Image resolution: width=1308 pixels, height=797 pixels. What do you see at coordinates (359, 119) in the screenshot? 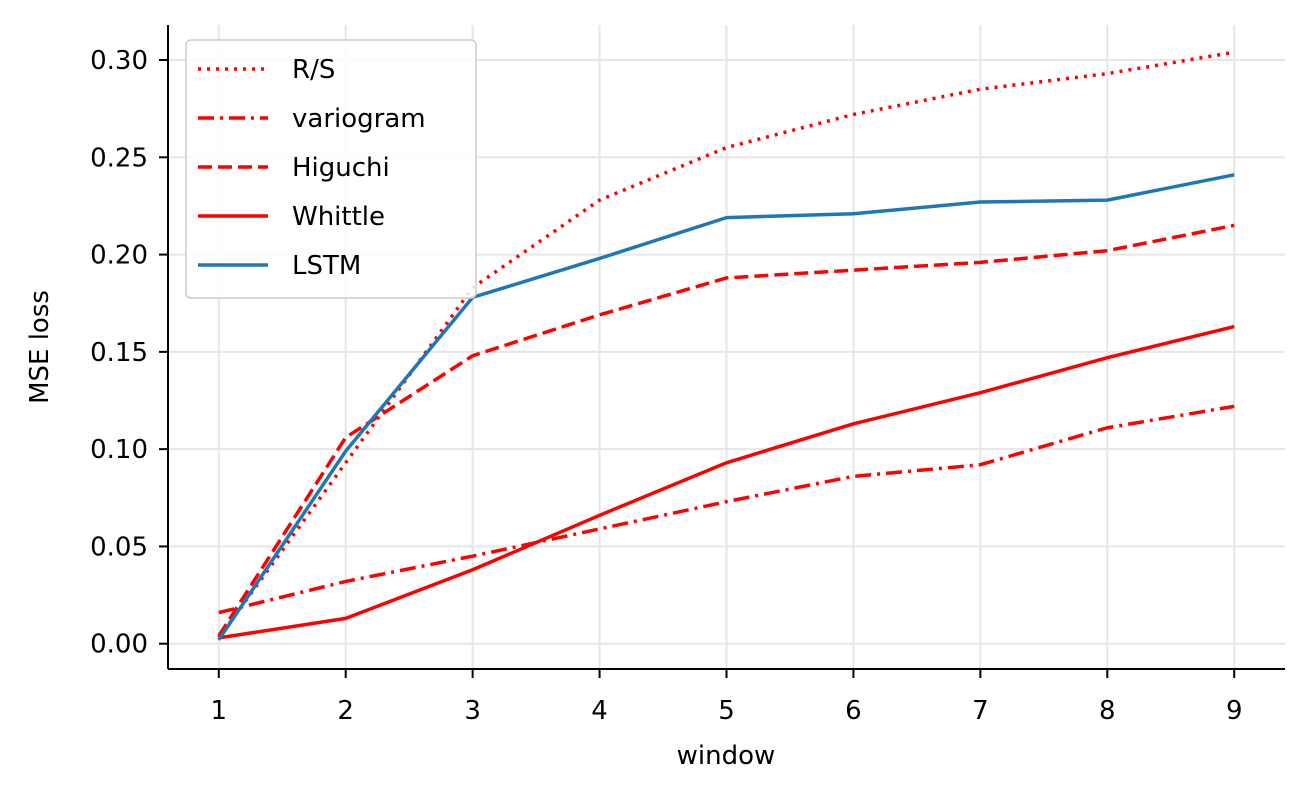
I see `legend-label-variogram: variogram` at bounding box center [359, 119].